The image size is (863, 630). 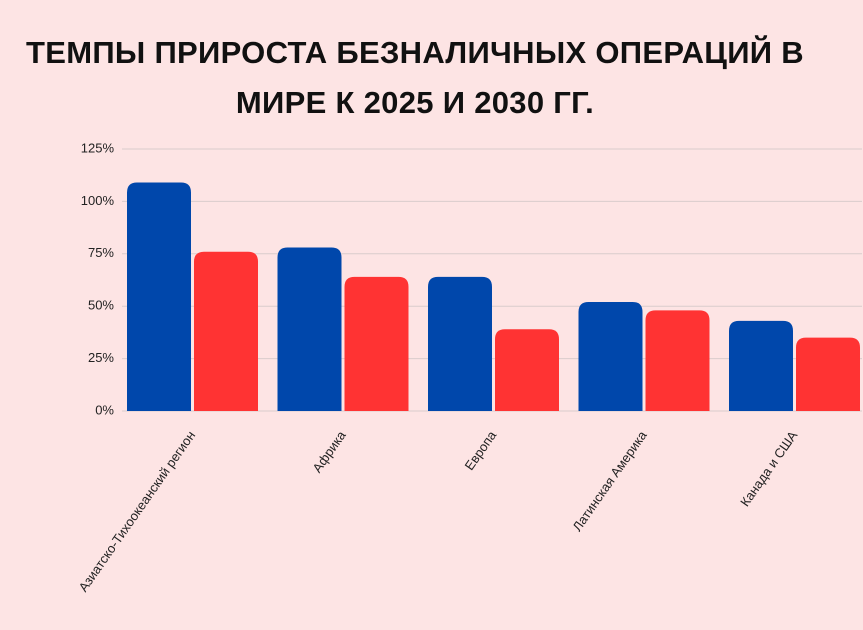 I want to click on y-tick-label: 125%, so click(x=98, y=147).